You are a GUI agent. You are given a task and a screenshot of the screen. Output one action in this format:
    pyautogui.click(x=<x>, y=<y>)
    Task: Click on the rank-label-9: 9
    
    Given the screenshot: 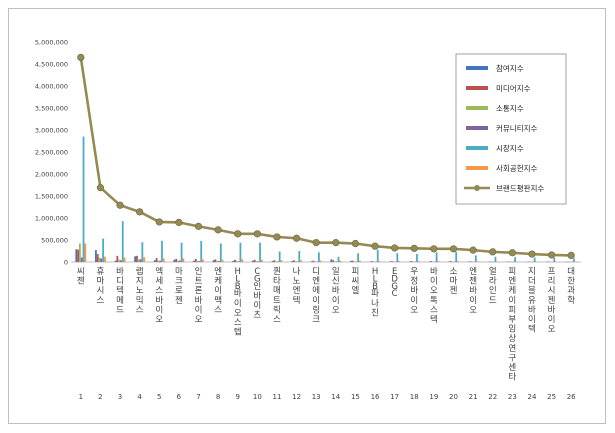 What is the action you would take?
    pyautogui.click(x=237, y=397)
    